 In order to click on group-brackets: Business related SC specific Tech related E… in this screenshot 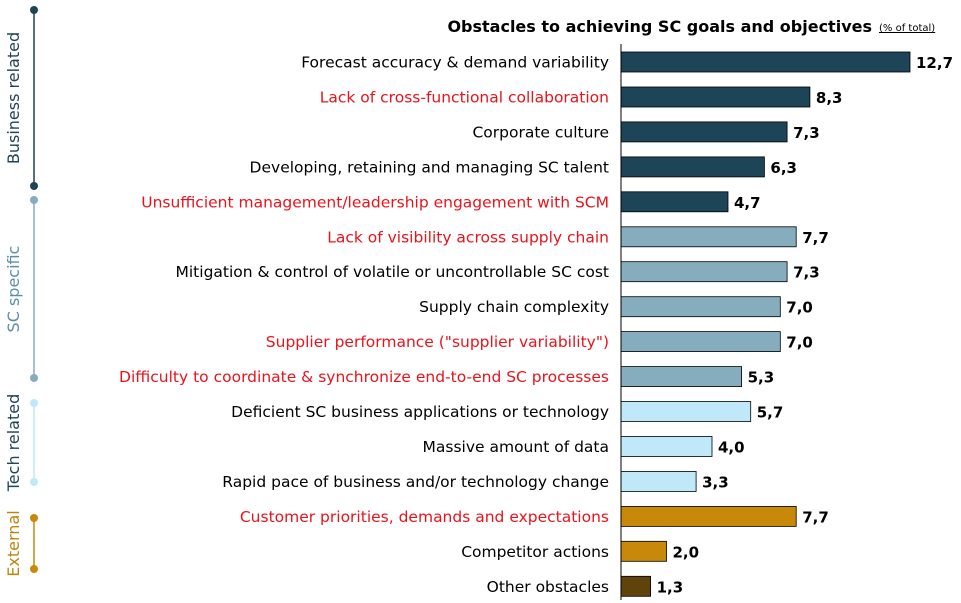, I will do `click(21, 291)`.